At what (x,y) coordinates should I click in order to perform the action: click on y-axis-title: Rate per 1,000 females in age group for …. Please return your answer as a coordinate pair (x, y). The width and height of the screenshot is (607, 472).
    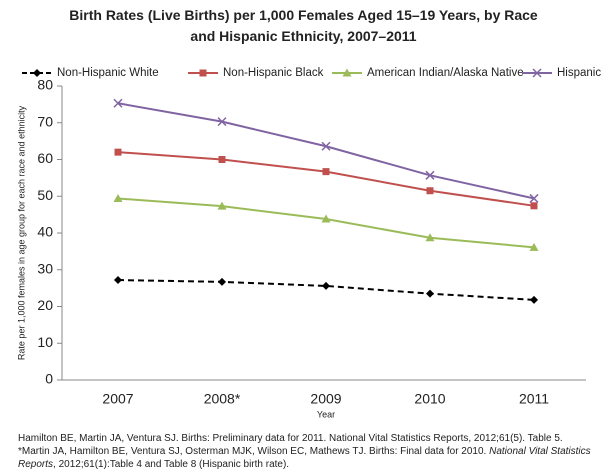
    Looking at the image, I should click on (21, 232).